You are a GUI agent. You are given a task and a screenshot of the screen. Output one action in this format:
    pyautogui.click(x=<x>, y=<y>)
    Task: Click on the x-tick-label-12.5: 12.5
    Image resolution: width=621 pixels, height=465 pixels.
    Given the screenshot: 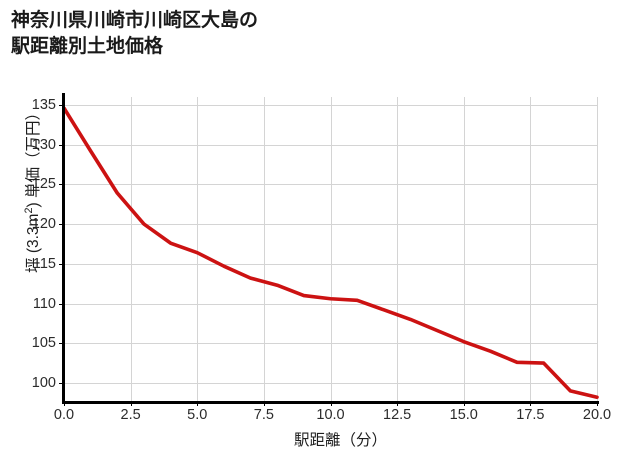 What is the action you would take?
    pyautogui.click(x=397, y=415)
    